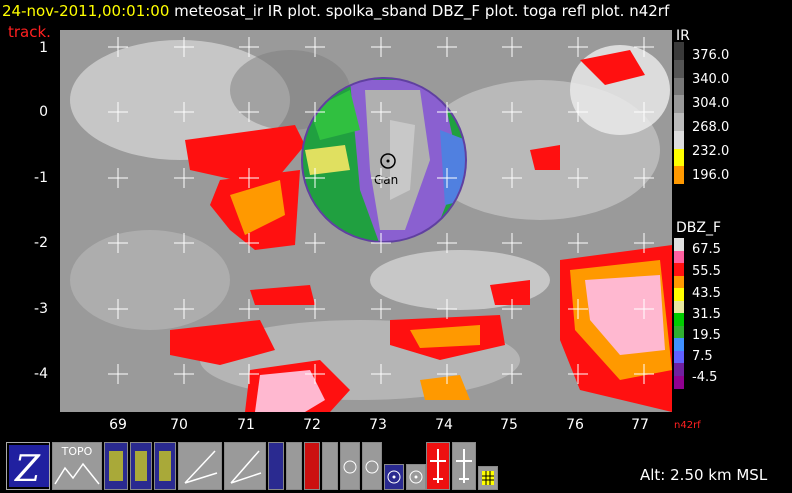  Describe the element at coordinates (706, 271) in the screenshot. I see `dbz-colorbar-label: 55.5` at that location.